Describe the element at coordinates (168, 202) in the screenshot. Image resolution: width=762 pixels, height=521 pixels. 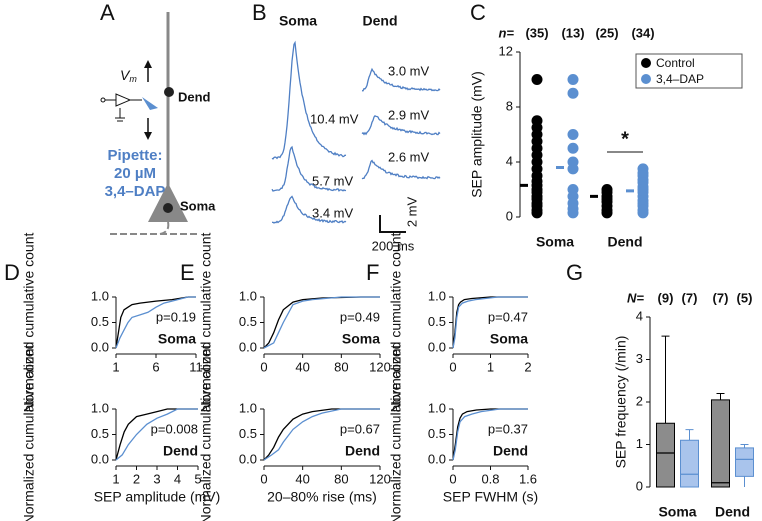
I see `soma-shape` at that location.